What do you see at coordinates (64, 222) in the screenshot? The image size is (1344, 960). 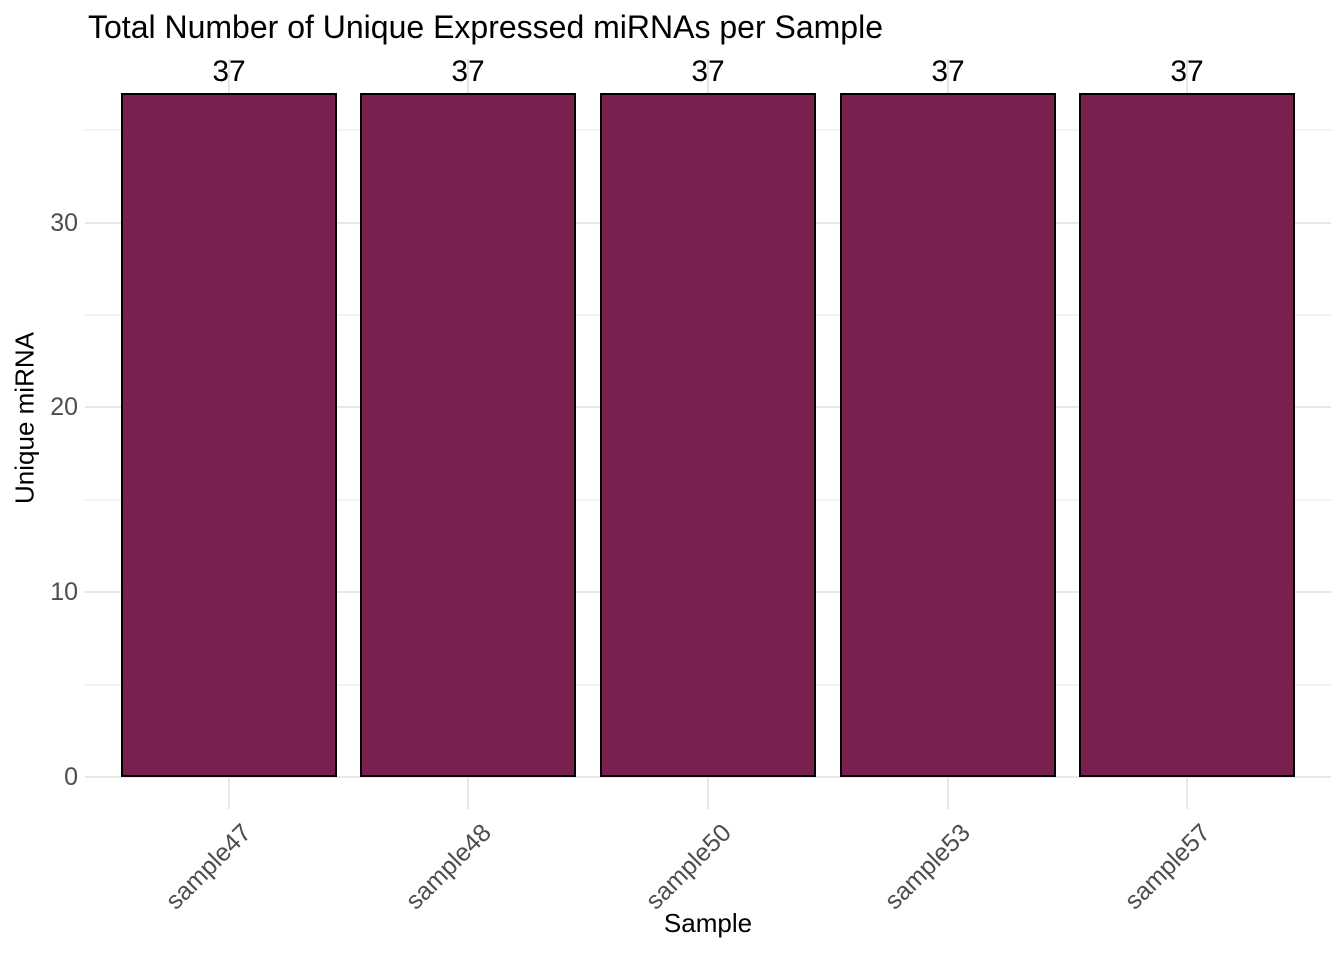 I see `y-tick-label: 30` at bounding box center [64, 222].